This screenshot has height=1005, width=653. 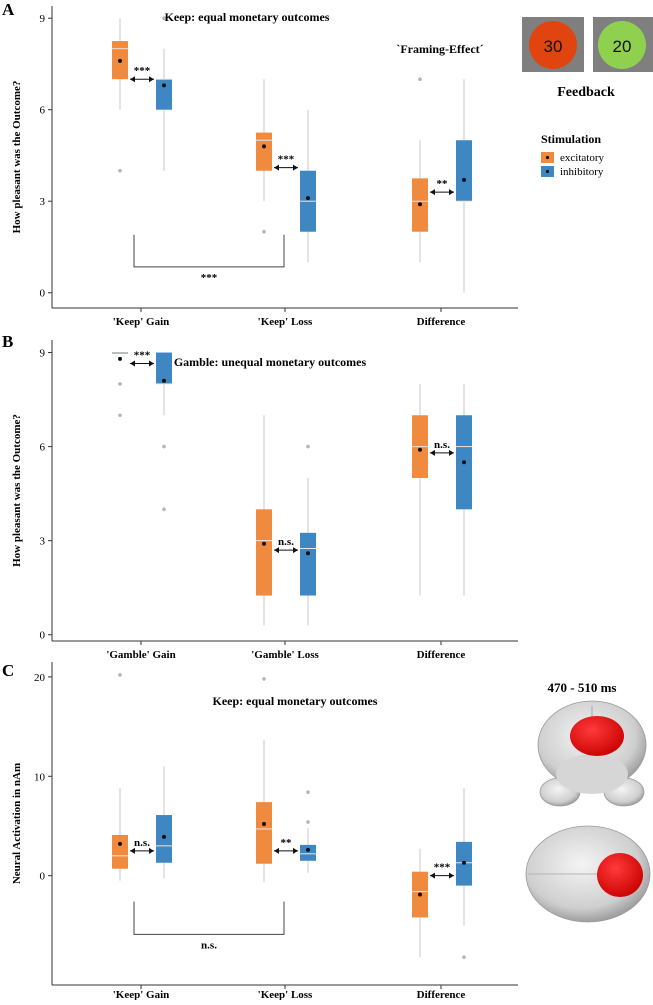 I want to click on panel-letter-a: A, so click(x=8, y=9).